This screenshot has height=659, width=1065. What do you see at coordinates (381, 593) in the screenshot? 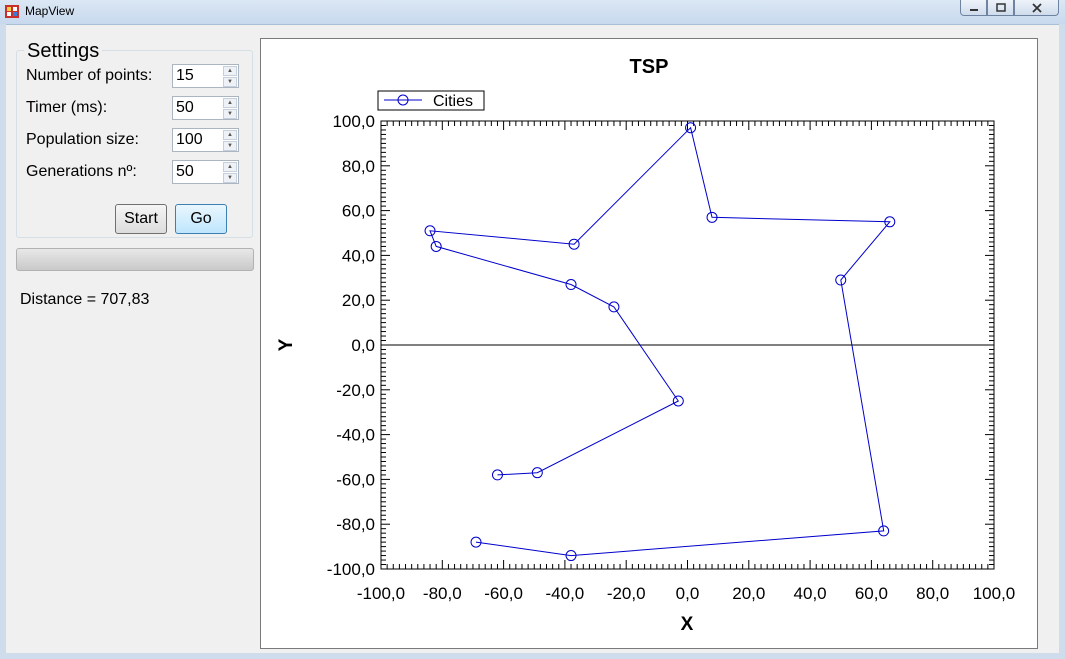
I see `x-tick-label: -100,0` at bounding box center [381, 593].